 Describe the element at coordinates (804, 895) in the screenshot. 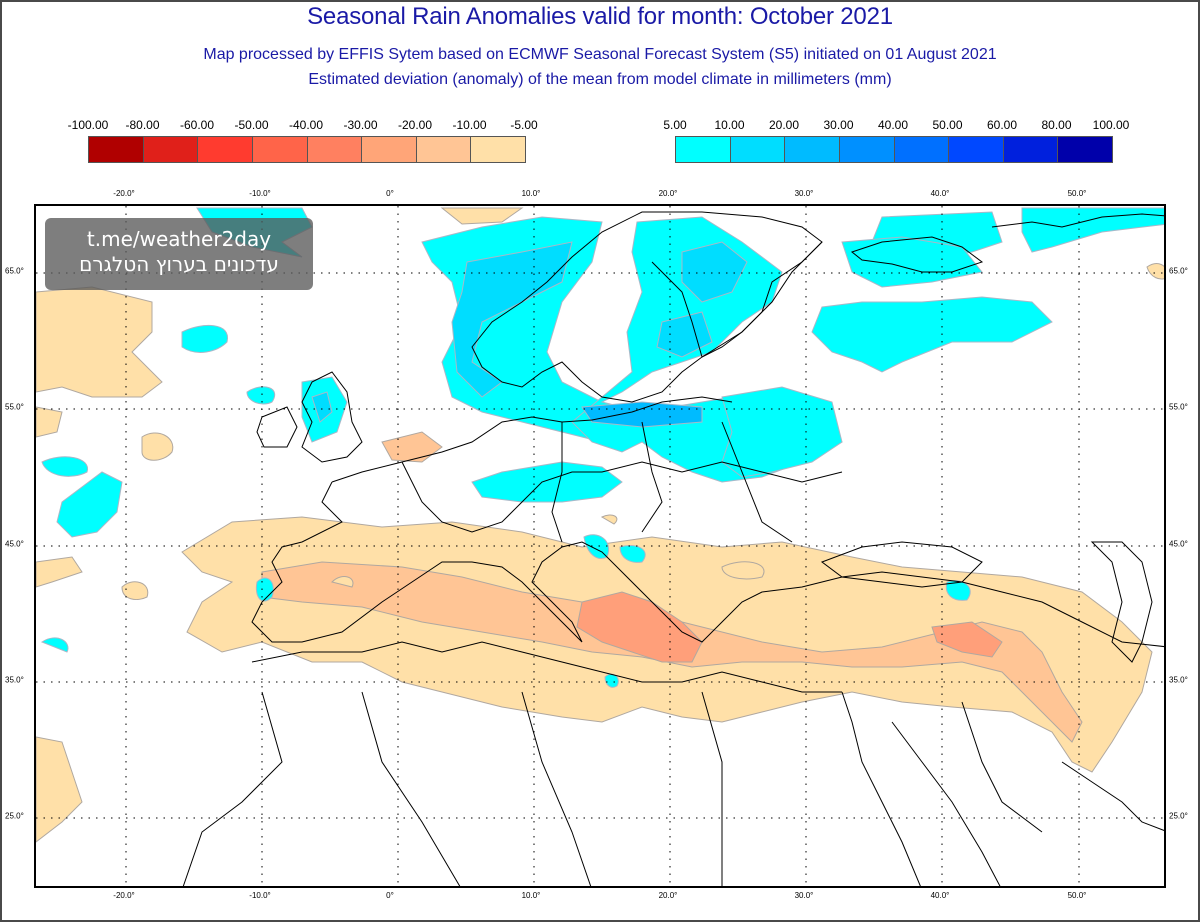

I see `lon-label-bottom: 30.0°` at that location.